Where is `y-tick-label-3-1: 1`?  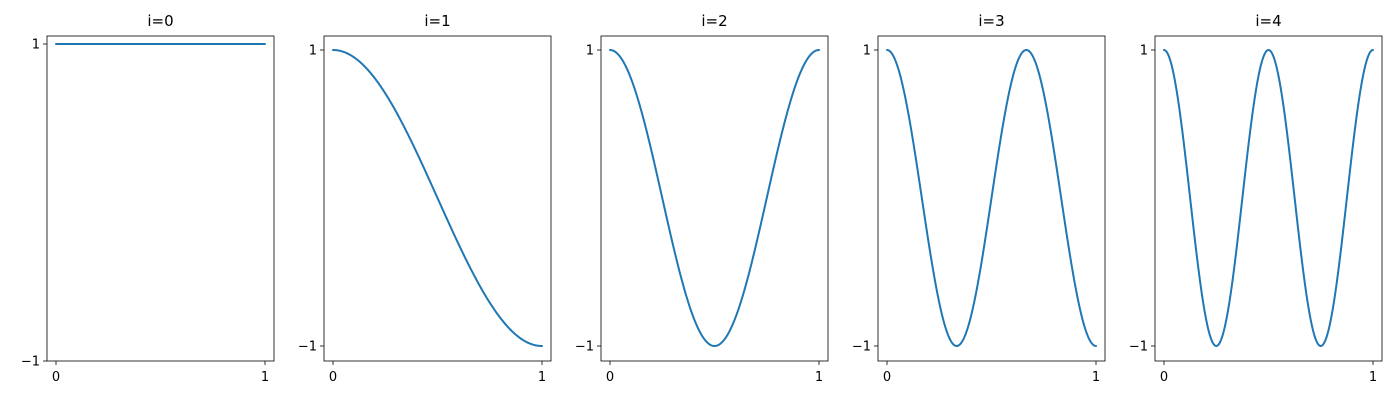 y-tick-label-3-1: 1 is located at coordinates (867, 51).